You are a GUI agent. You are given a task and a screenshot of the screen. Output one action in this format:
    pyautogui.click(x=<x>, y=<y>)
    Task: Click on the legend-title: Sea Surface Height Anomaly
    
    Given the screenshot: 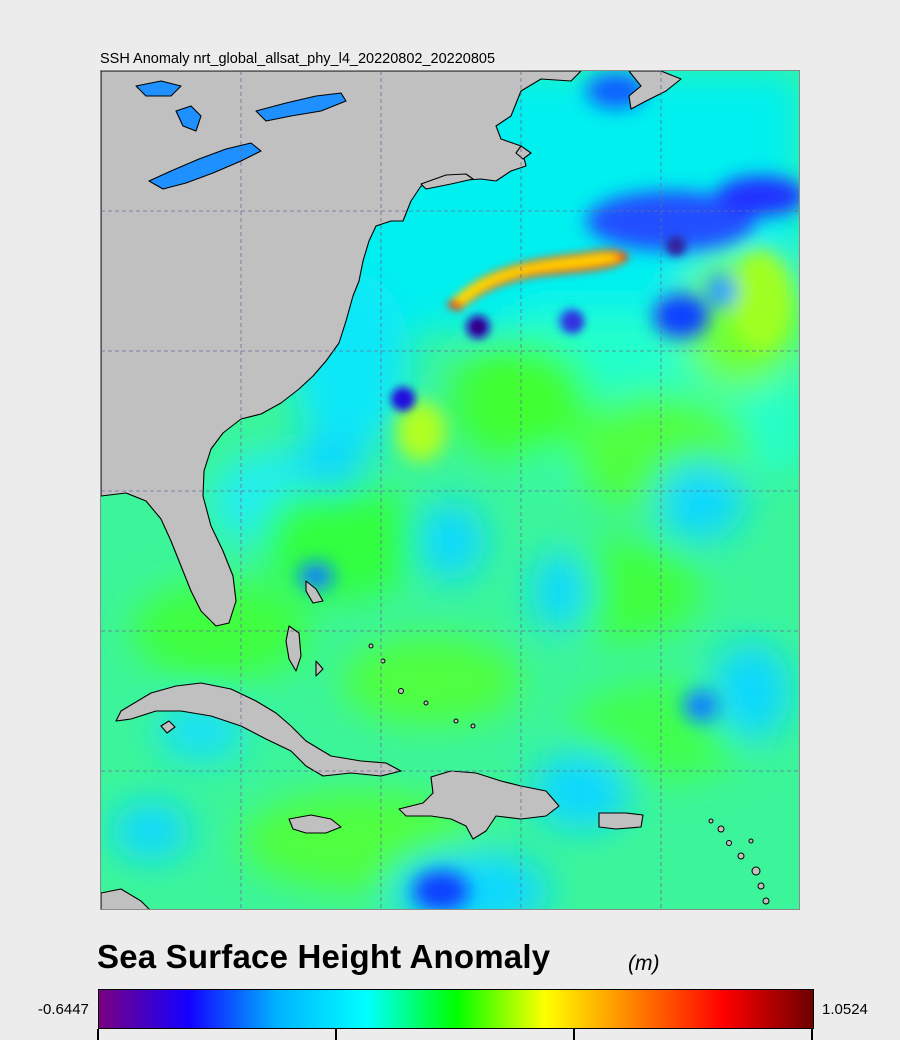 What is the action you would take?
    pyautogui.click(x=324, y=956)
    